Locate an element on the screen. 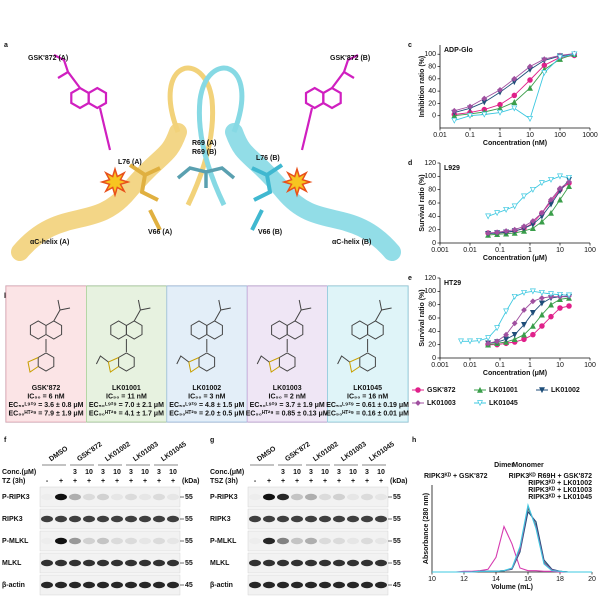 The height and width of the screenshot is (600, 600). clash-star is located at coordinates (297, 182).